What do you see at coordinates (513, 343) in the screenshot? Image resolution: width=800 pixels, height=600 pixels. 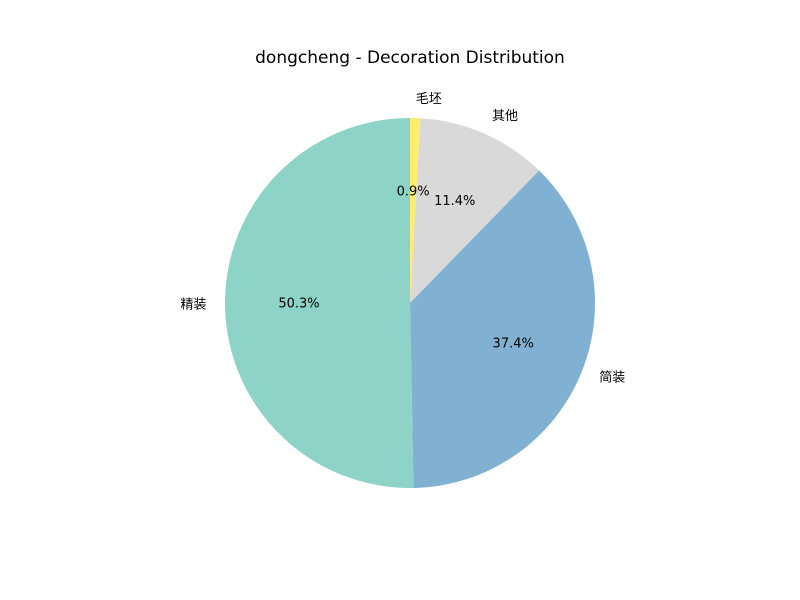 I see `slice-percent-label: 37.4%` at bounding box center [513, 343].